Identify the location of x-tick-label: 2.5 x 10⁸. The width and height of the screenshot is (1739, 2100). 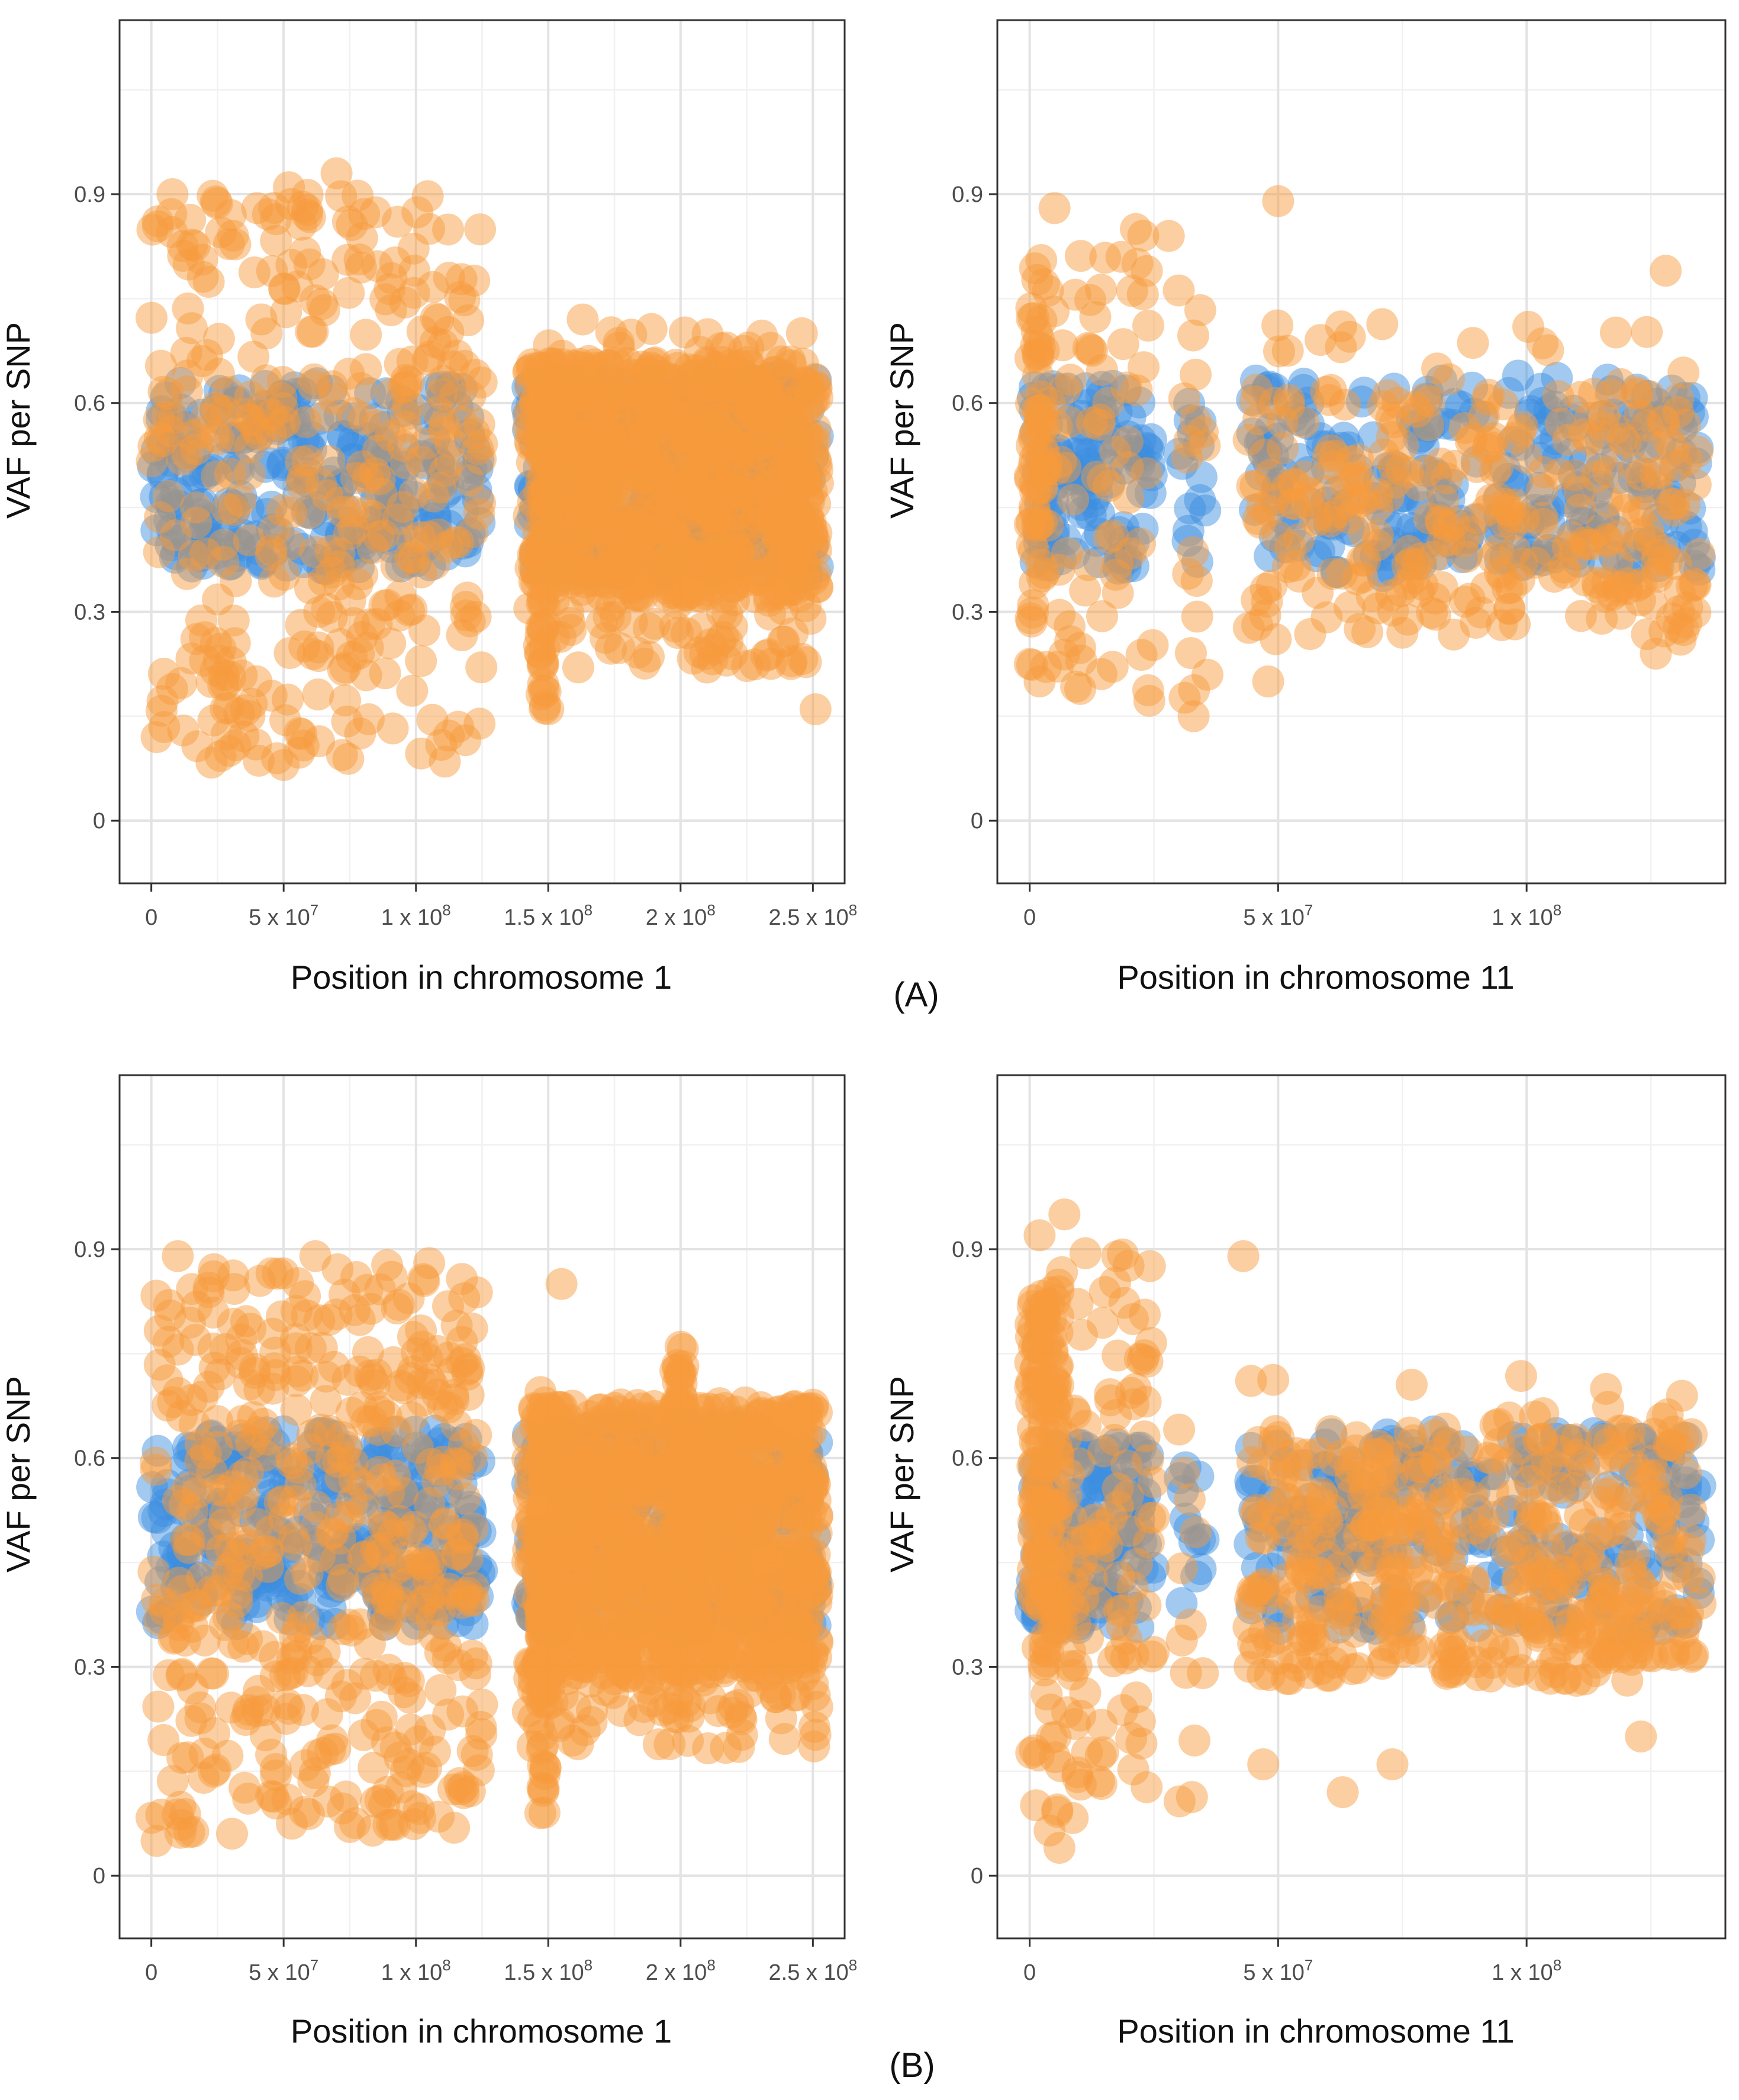
(813, 915).